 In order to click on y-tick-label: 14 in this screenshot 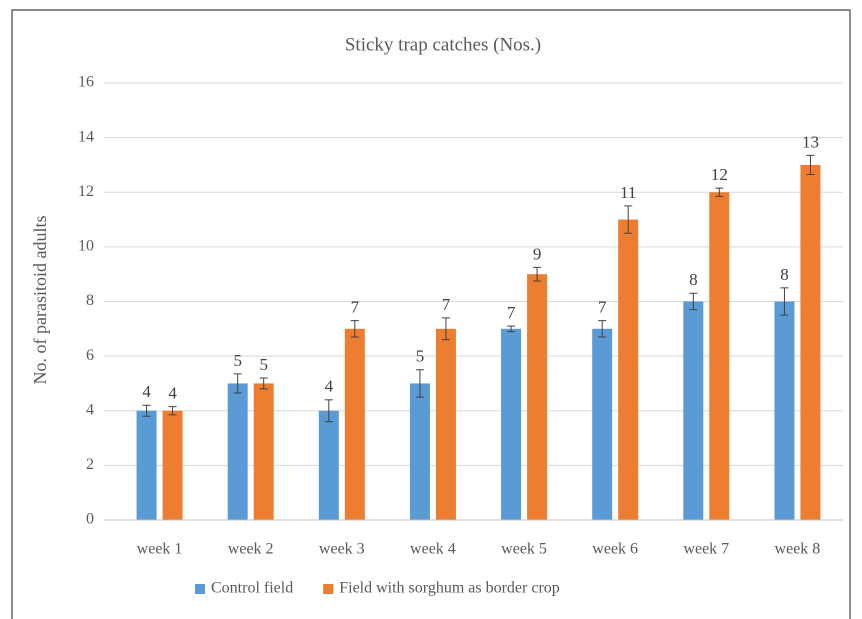, I will do `click(86, 136)`.